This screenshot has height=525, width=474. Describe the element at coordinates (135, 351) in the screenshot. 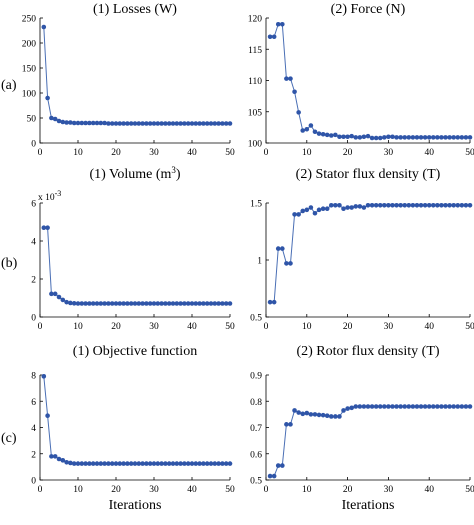

I see `chart-title: (1) Objective function` at that location.